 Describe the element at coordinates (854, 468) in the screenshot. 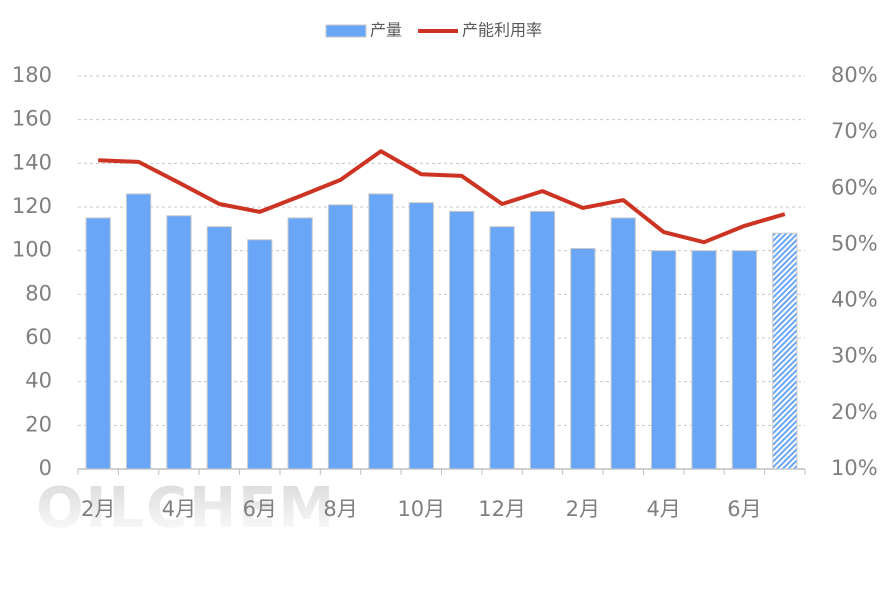

I see `y2-tick-label: 10%` at that location.